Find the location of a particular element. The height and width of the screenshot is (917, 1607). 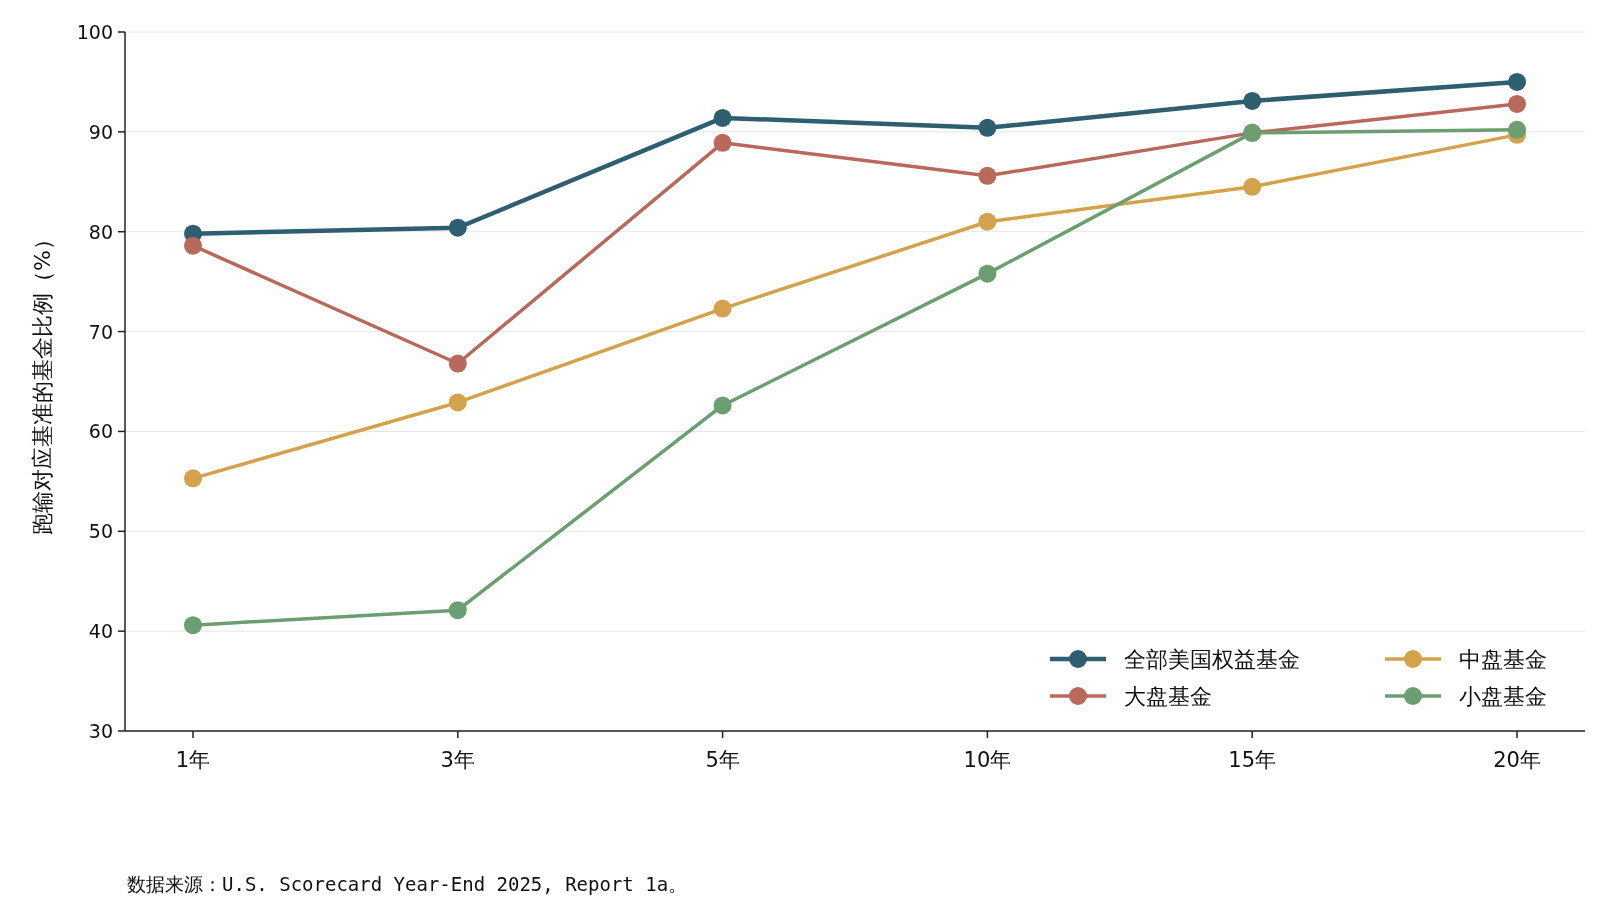

x-tick-label: 5年 is located at coordinates (722, 760).